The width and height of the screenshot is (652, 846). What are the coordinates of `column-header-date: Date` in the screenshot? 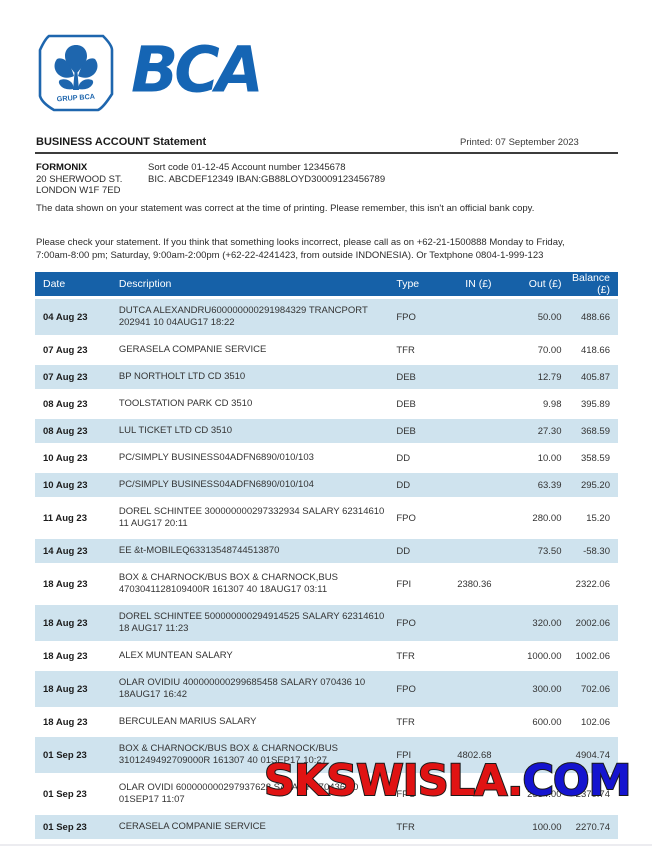 It's located at (54, 284).